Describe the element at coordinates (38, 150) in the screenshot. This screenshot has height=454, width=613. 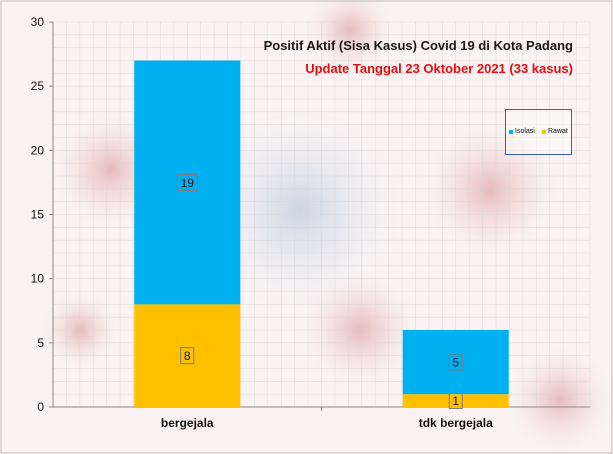
I see `y-tick-label: 20` at that location.